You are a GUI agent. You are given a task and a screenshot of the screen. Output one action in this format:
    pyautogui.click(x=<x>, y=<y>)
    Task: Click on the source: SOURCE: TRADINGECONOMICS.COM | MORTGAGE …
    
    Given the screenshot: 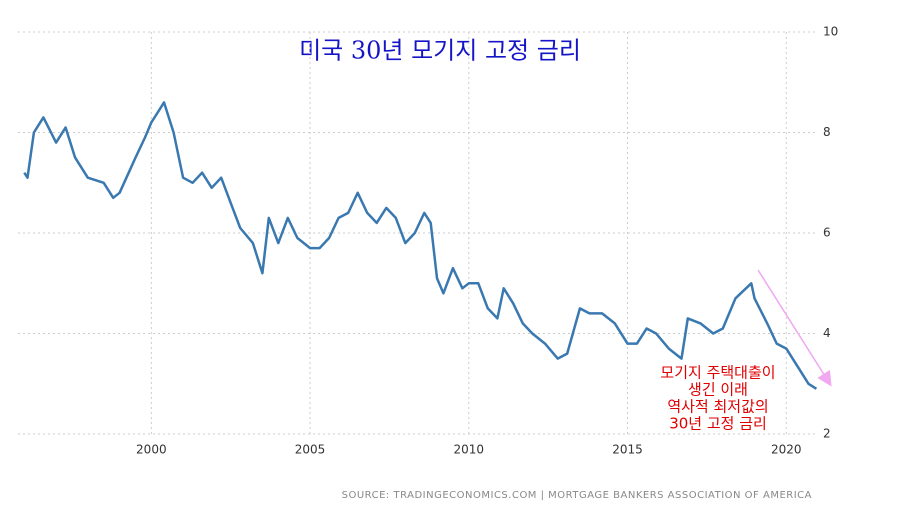 What is the action you would take?
    pyautogui.click(x=577, y=495)
    